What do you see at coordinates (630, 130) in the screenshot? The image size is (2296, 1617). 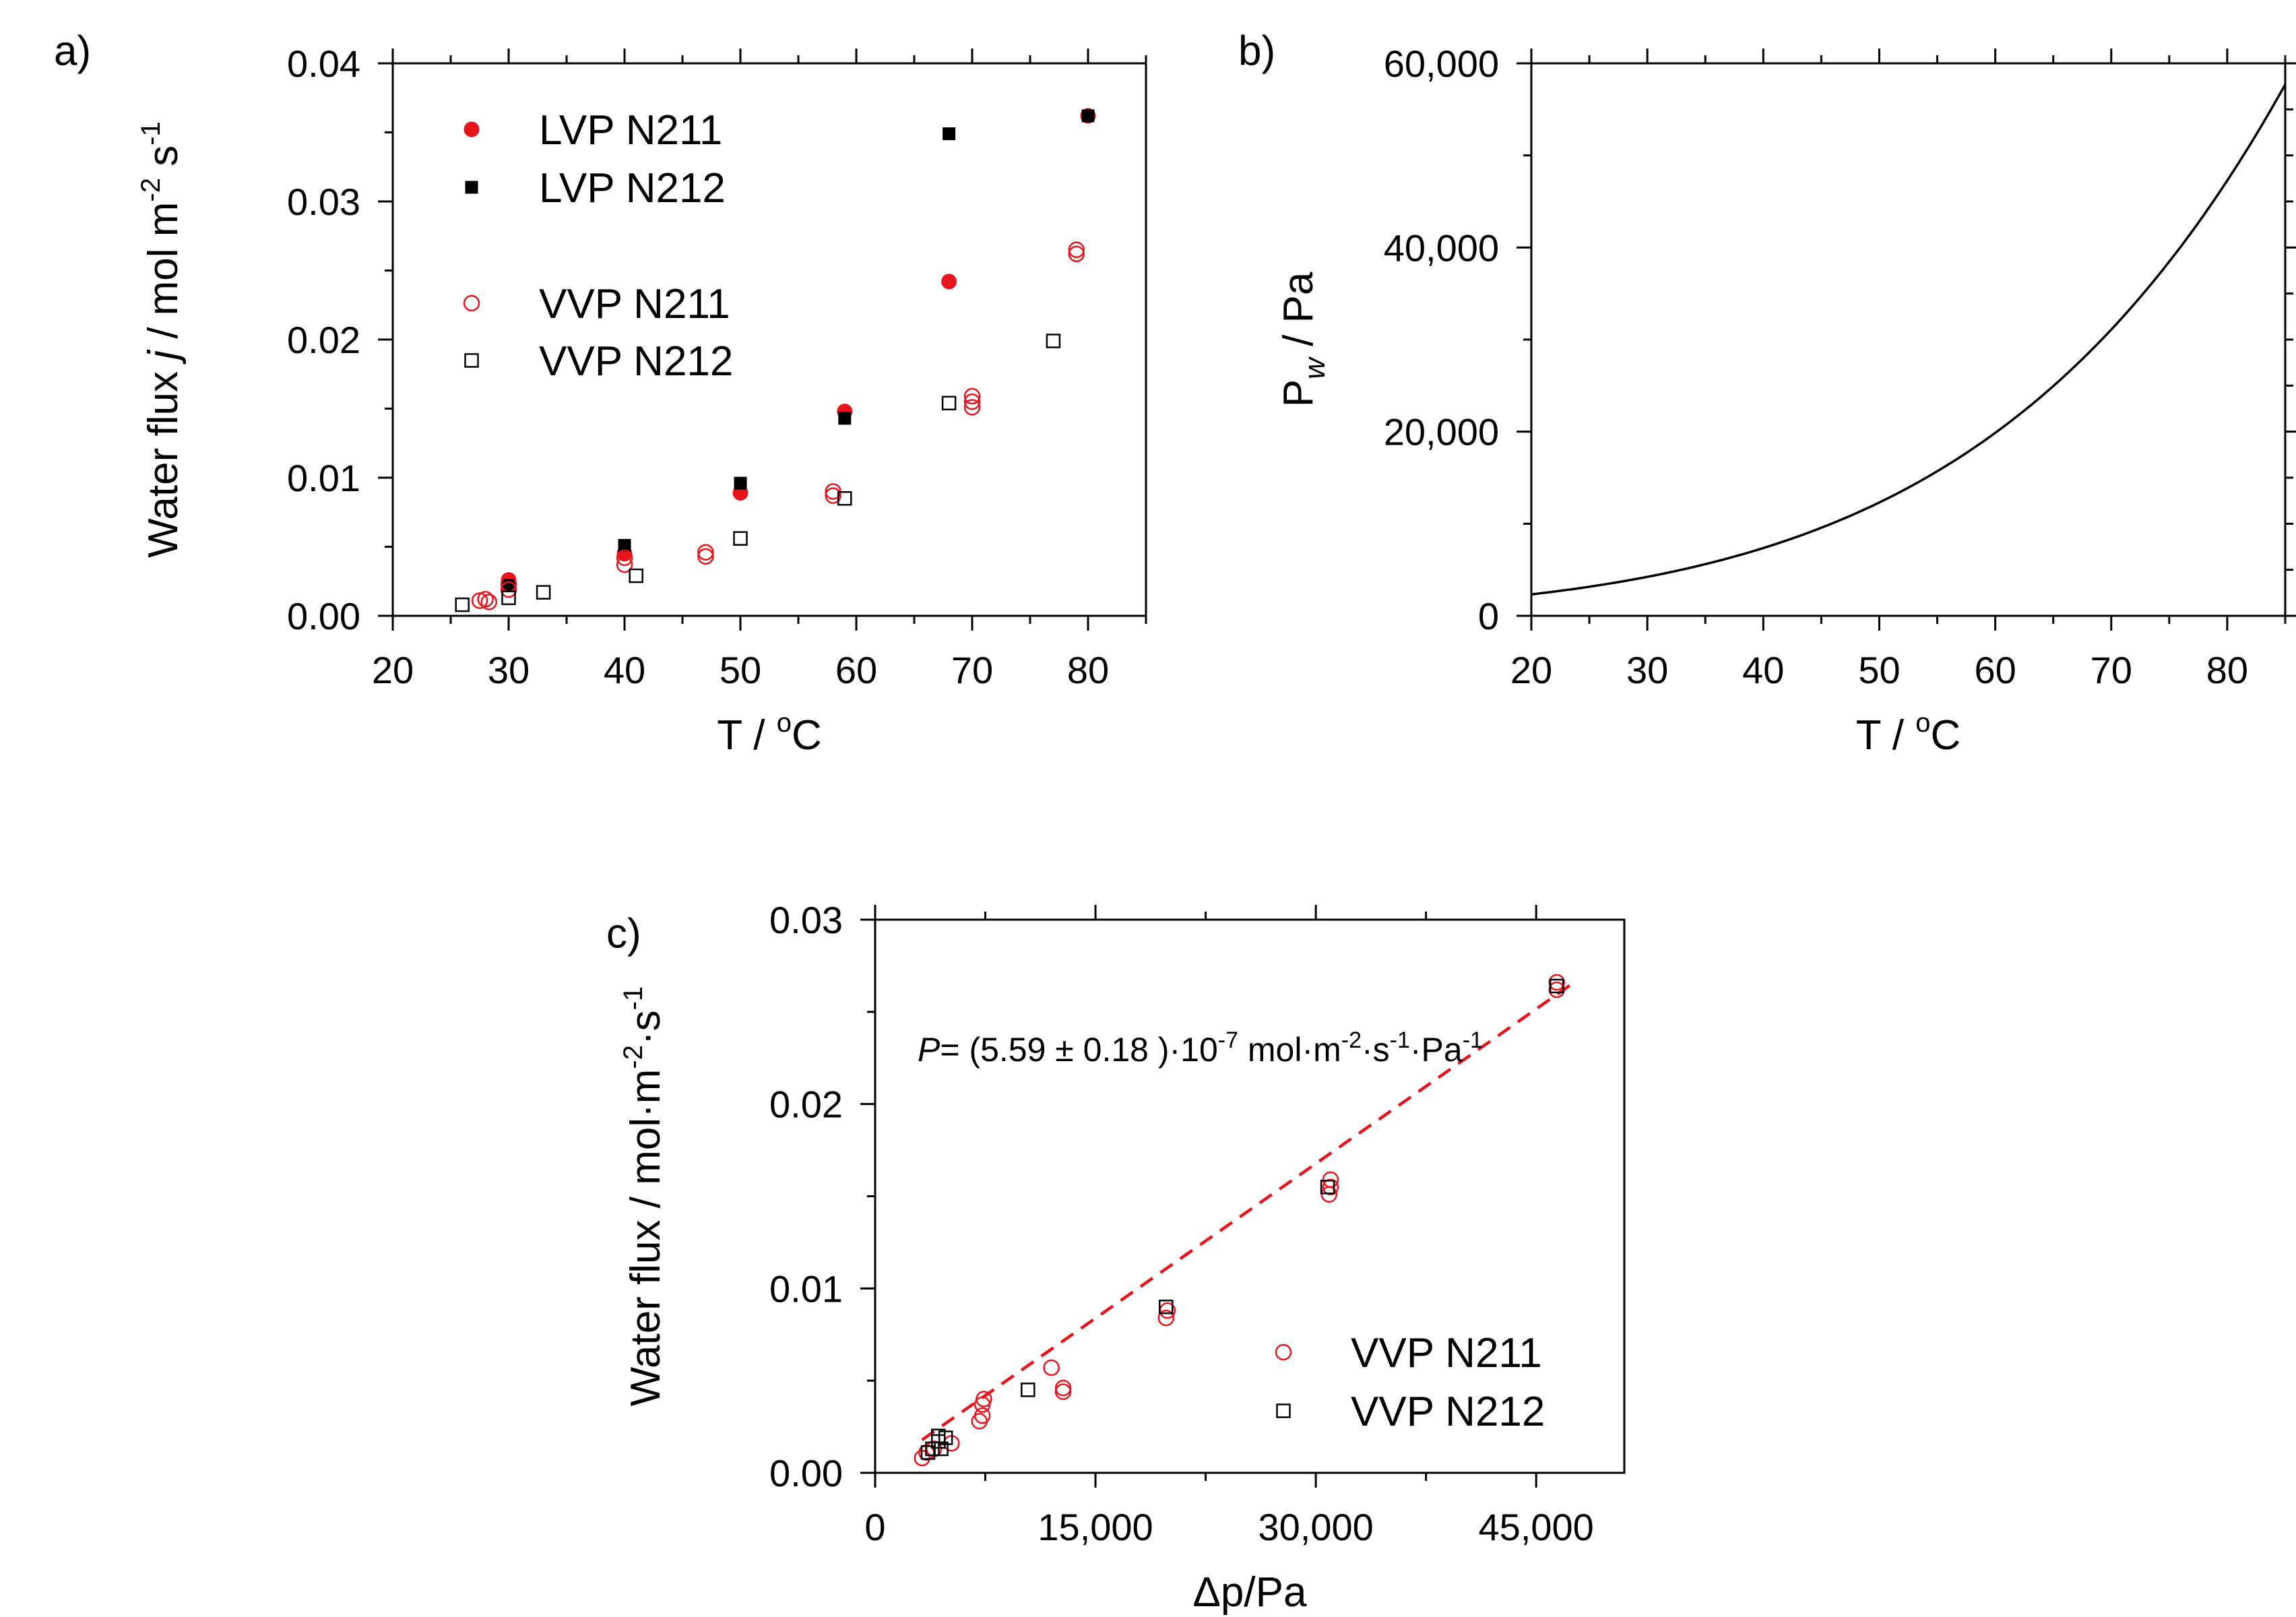 I see `legend-label: LVP N211` at bounding box center [630, 130].